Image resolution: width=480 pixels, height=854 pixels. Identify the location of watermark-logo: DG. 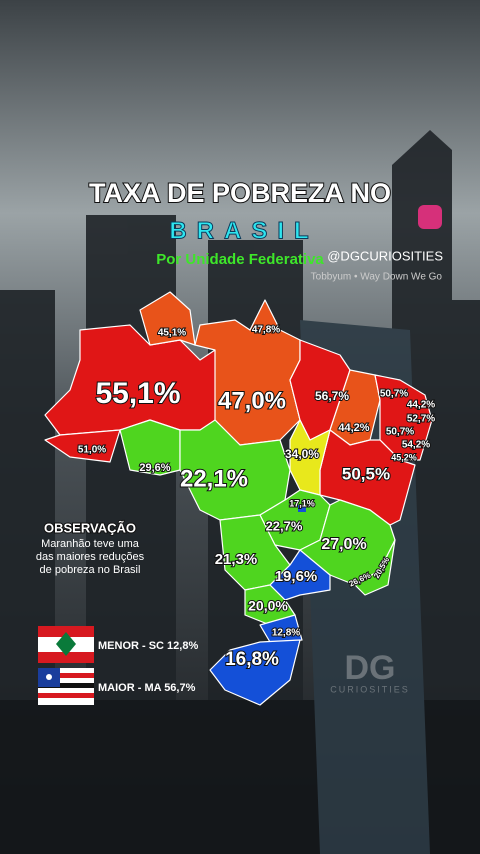
(370, 668).